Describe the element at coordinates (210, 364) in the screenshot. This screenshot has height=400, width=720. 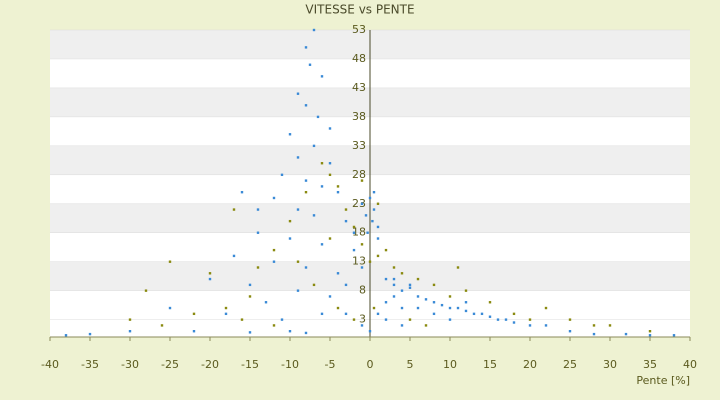
I see `x-tick-label: -20` at that location.